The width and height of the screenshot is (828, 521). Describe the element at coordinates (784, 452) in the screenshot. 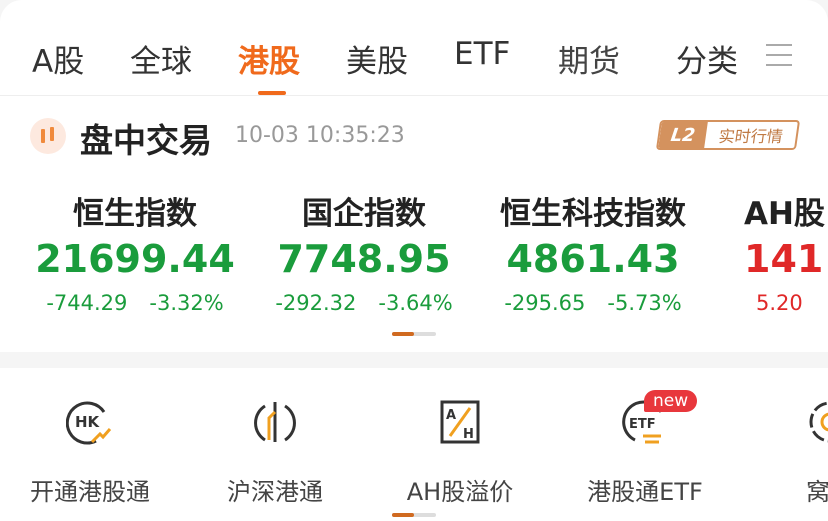

I see `entry-warrants: 窝轮` at that location.